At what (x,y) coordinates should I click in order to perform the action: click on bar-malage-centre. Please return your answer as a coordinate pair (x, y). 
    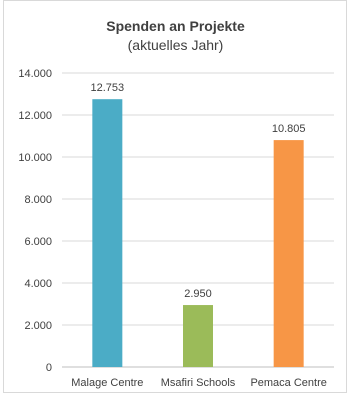
    Looking at the image, I should click on (107, 233).